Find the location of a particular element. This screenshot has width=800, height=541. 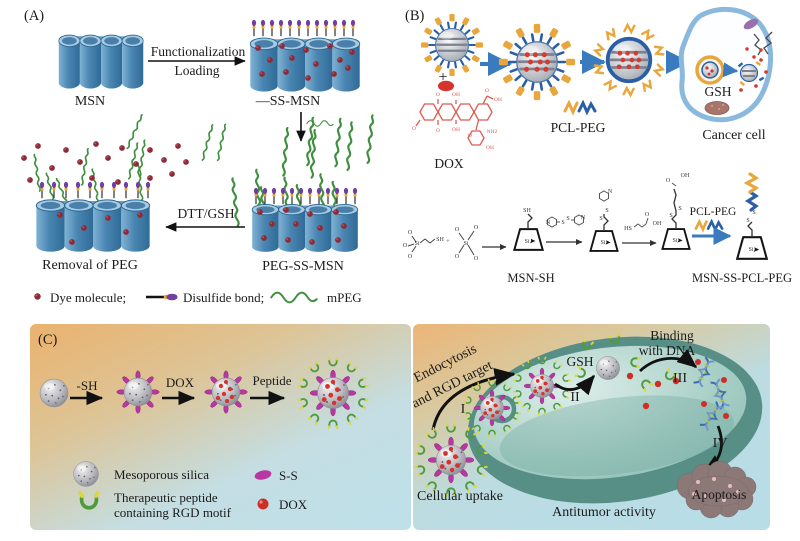

dna-complex-icon is located at coordinates (711, 394).